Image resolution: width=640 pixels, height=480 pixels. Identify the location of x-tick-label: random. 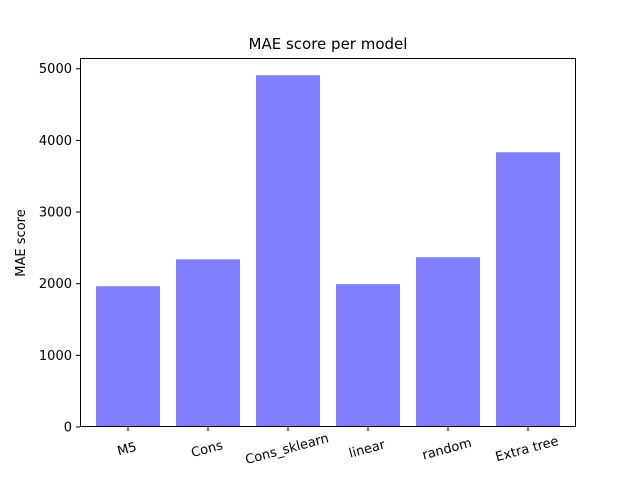
(447, 450).